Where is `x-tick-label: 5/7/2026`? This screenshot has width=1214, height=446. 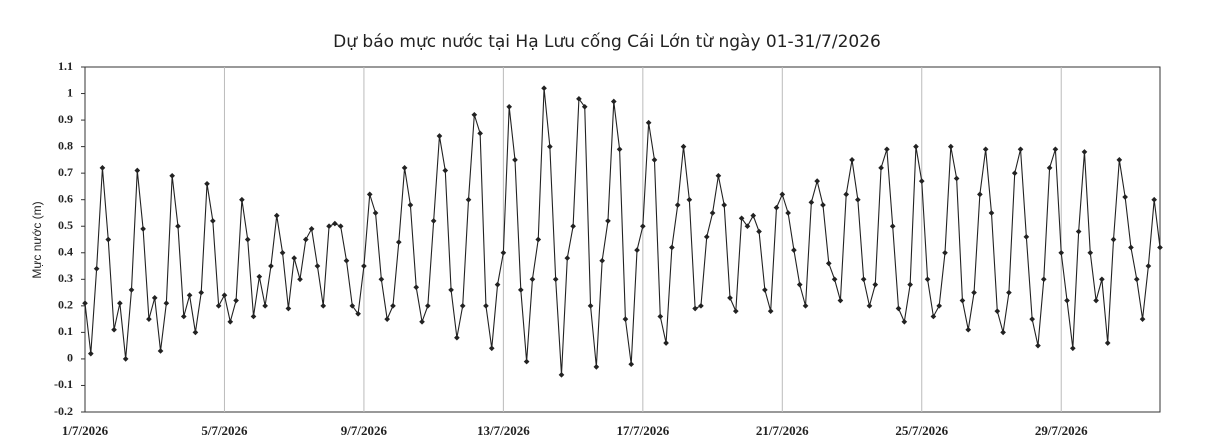
x-tick-label: 5/7/2026 is located at coordinates (224, 430).